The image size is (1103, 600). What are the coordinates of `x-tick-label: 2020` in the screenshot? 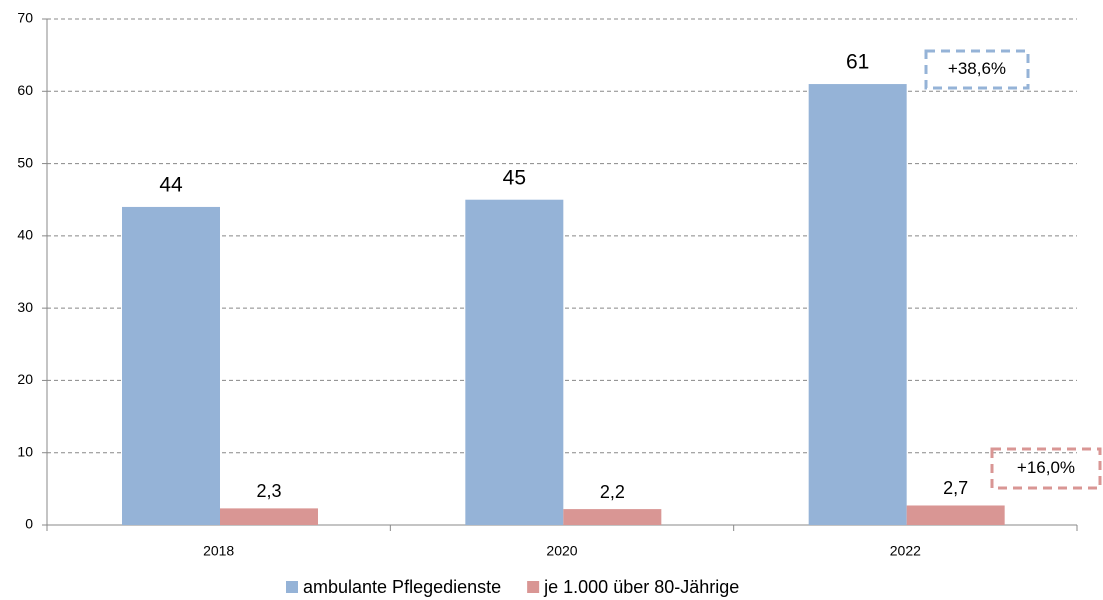 It's located at (561, 551).